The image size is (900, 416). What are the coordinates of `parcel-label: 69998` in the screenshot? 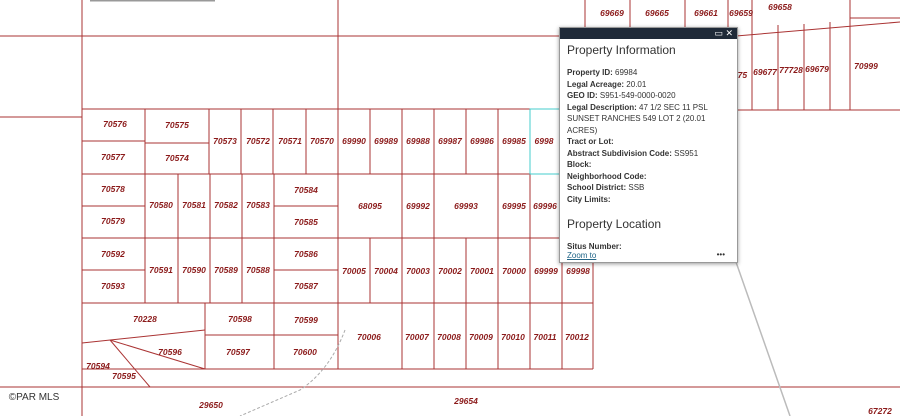 It's located at (578, 271).